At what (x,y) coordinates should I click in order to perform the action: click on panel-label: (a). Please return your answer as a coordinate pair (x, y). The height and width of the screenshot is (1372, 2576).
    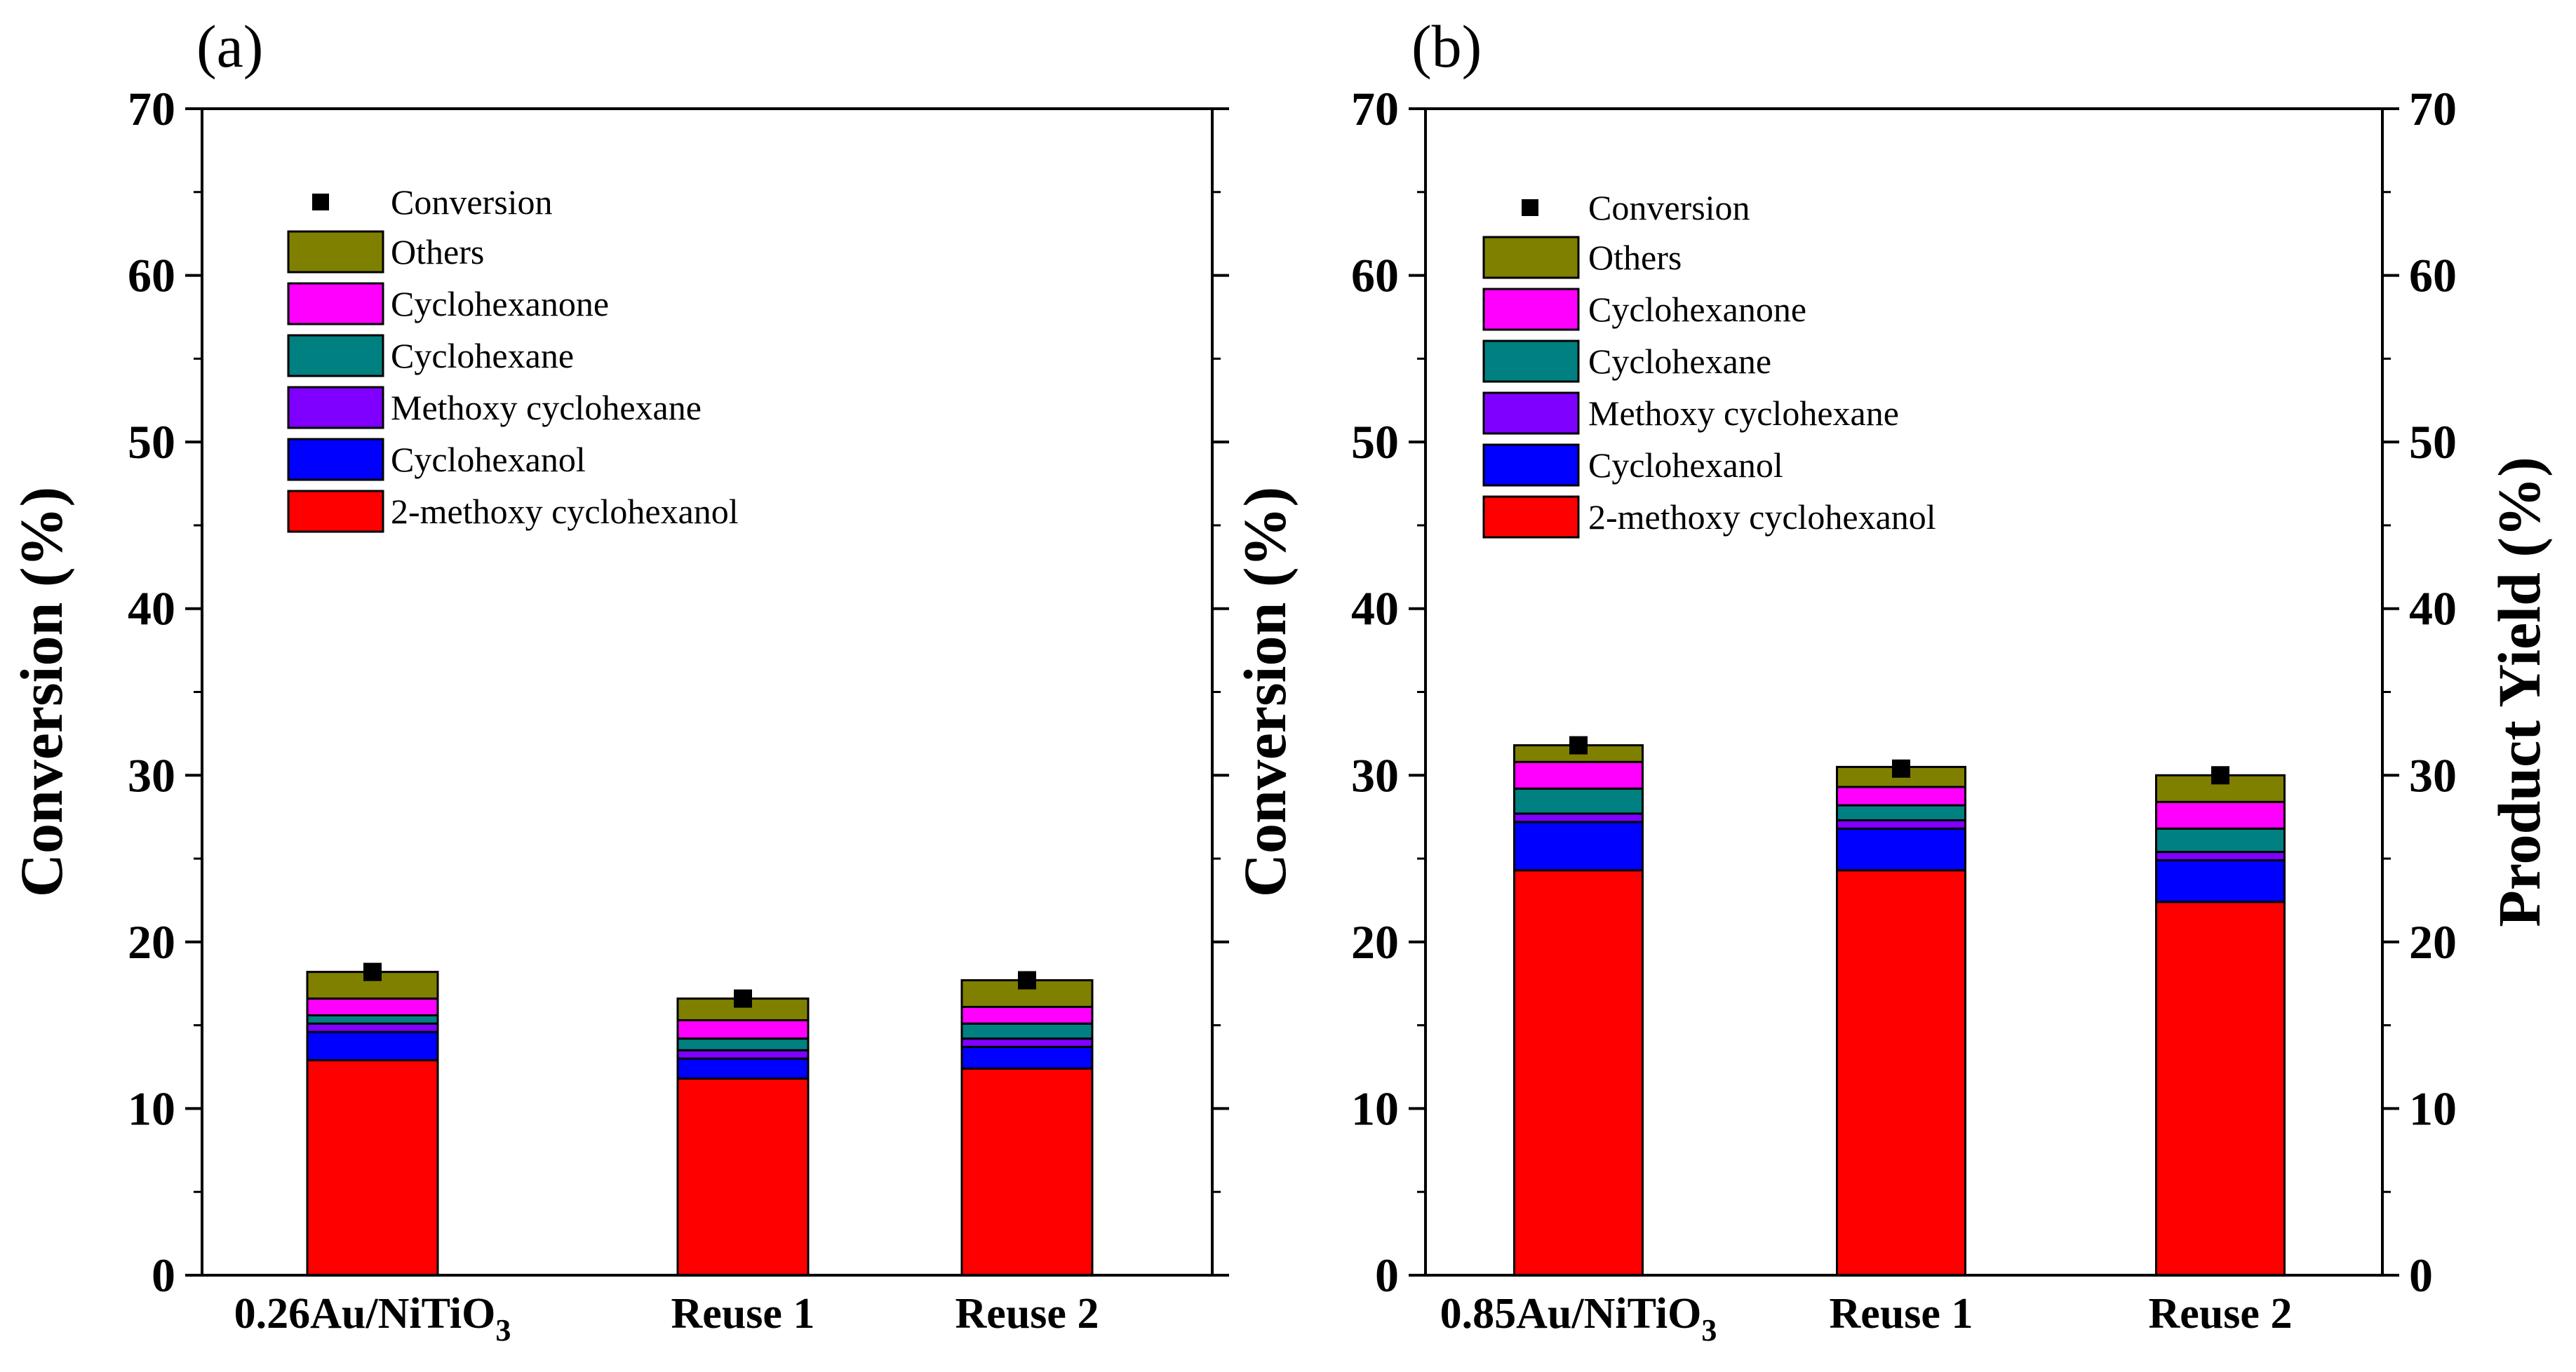
    Looking at the image, I should click on (229, 46).